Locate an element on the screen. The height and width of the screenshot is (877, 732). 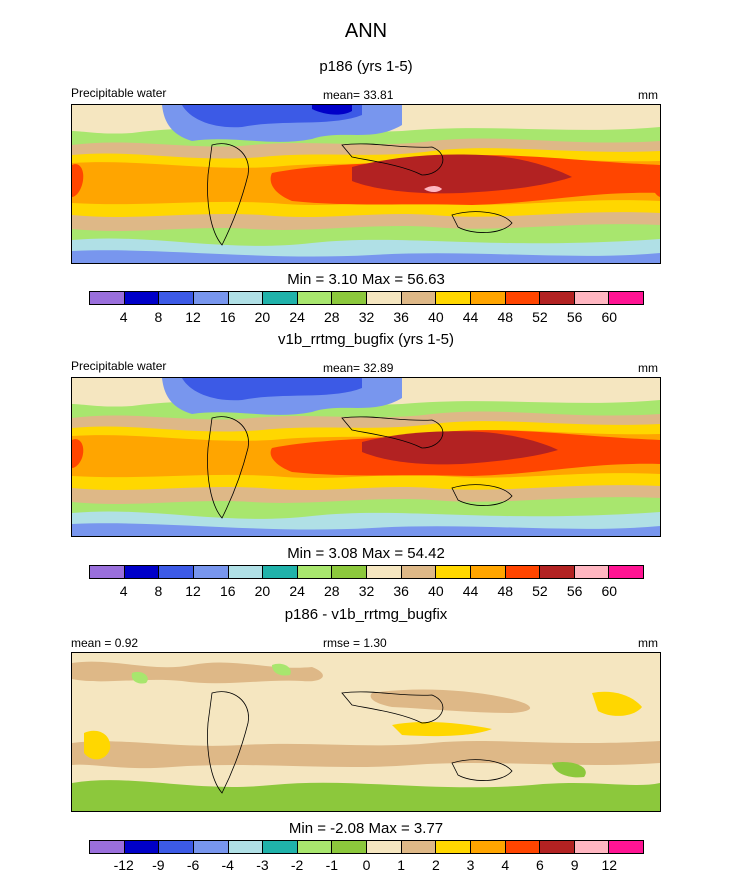
panel-2-units-label: mm is located at coordinates (648, 368).